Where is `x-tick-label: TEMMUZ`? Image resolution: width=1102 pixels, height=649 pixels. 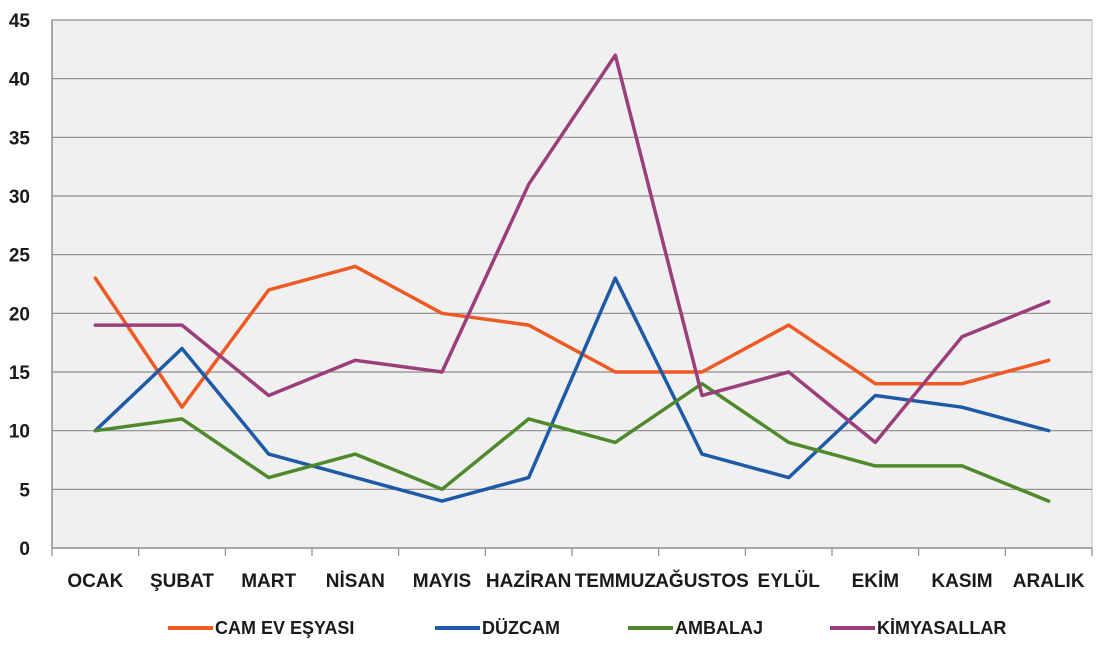 x-tick-label: TEMMUZ is located at coordinates (616, 581).